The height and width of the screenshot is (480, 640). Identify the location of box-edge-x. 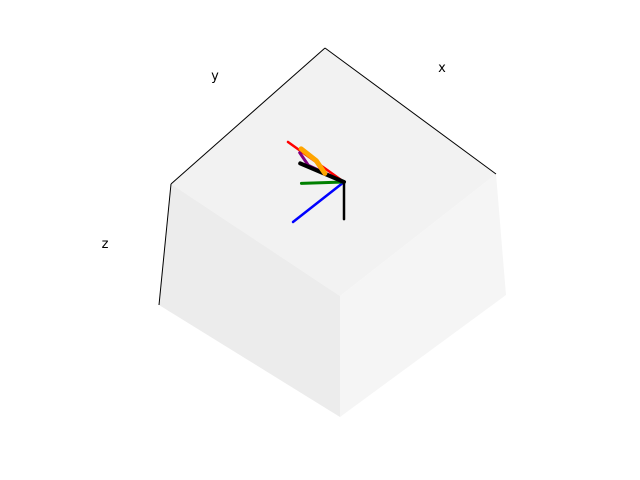
(410, 111).